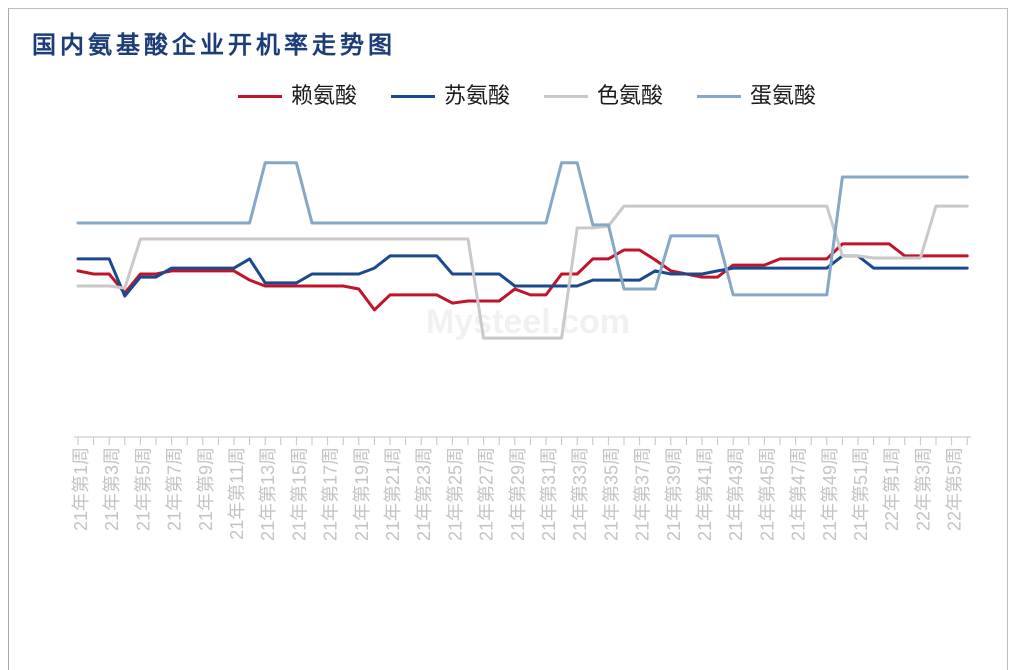 This screenshot has height=670, width=1022. I want to click on x-tick-label: 21年第21周, so click(393, 494).